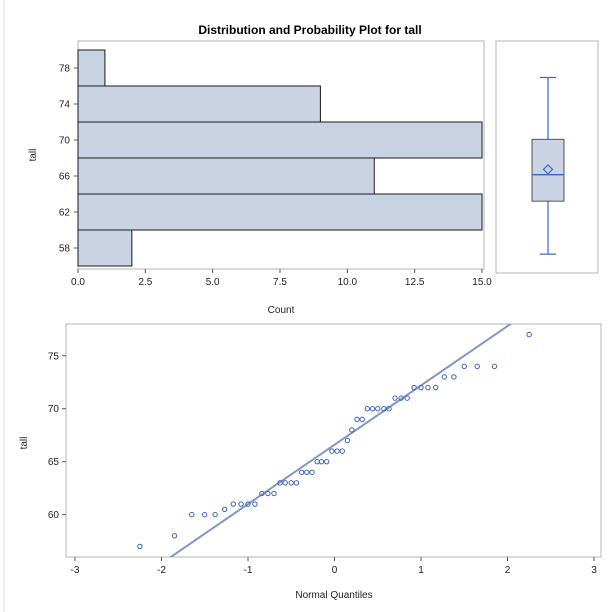 This screenshot has width=612, height=612. I want to click on y-tick-label: 78, so click(65, 69).